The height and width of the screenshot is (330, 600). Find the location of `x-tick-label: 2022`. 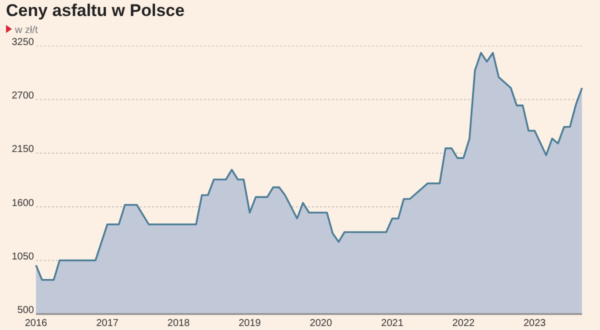

x-tick-label: 2022 is located at coordinates (463, 323).